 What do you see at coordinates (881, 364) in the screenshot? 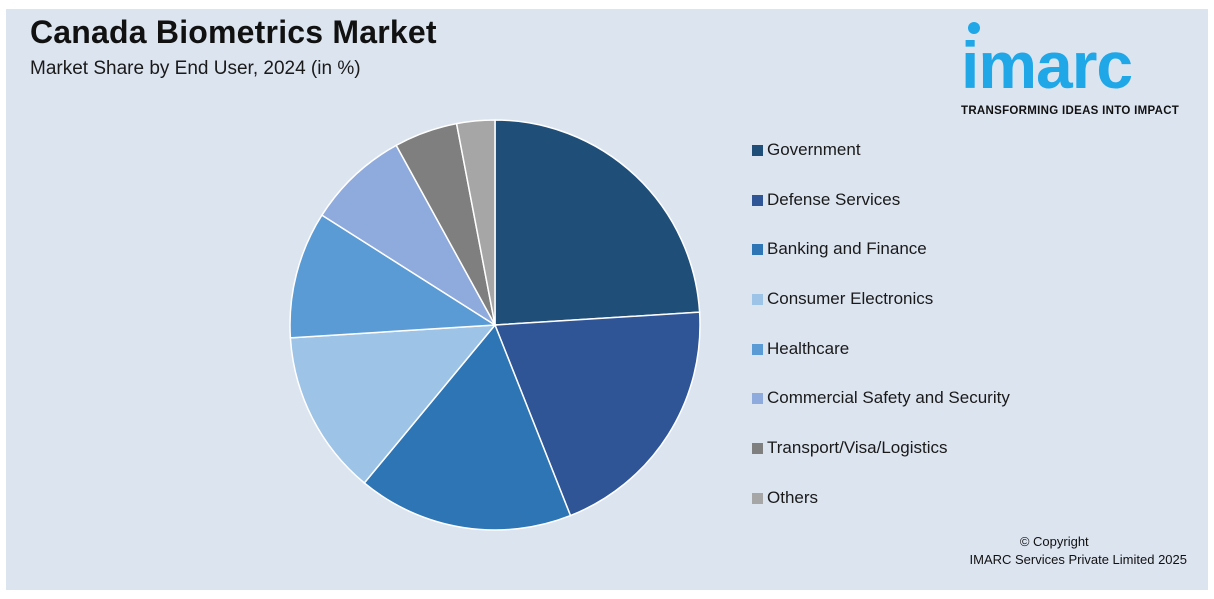
I see `legend-item: Healthcare` at bounding box center [881, 364].